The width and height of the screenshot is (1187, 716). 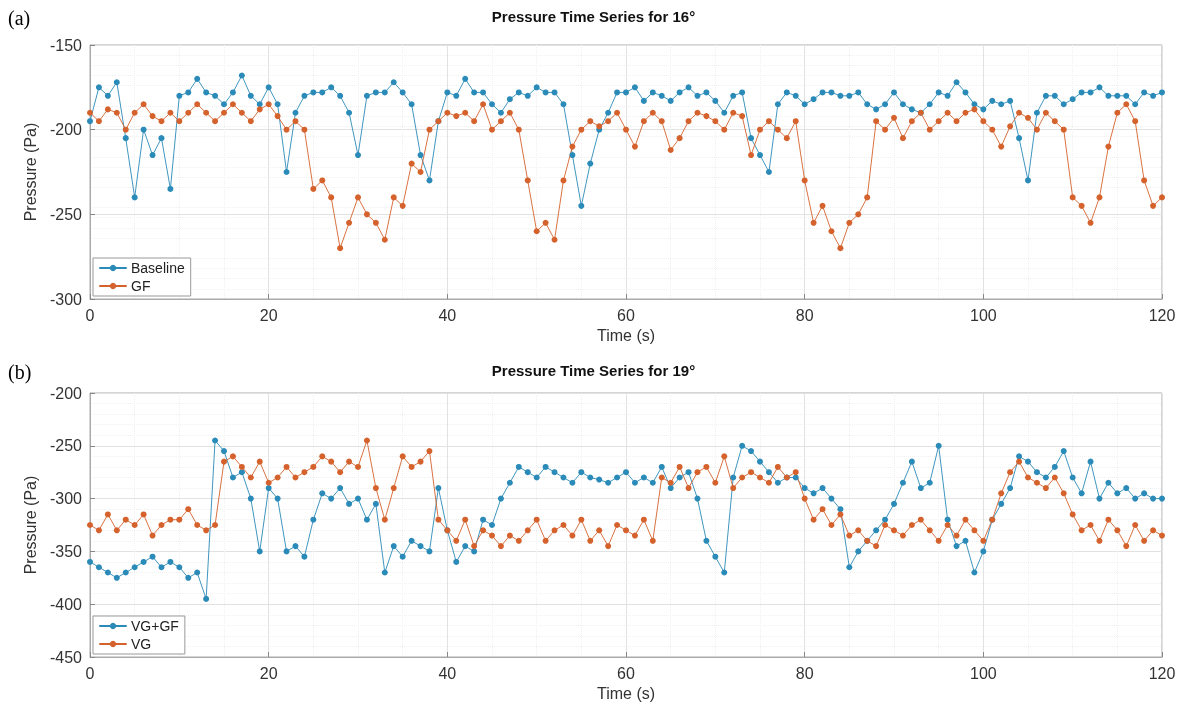 What do you see at coordinates (141, 644) in the screenshot?
I see `legend-label: VG` at bounding box center [141, 644].